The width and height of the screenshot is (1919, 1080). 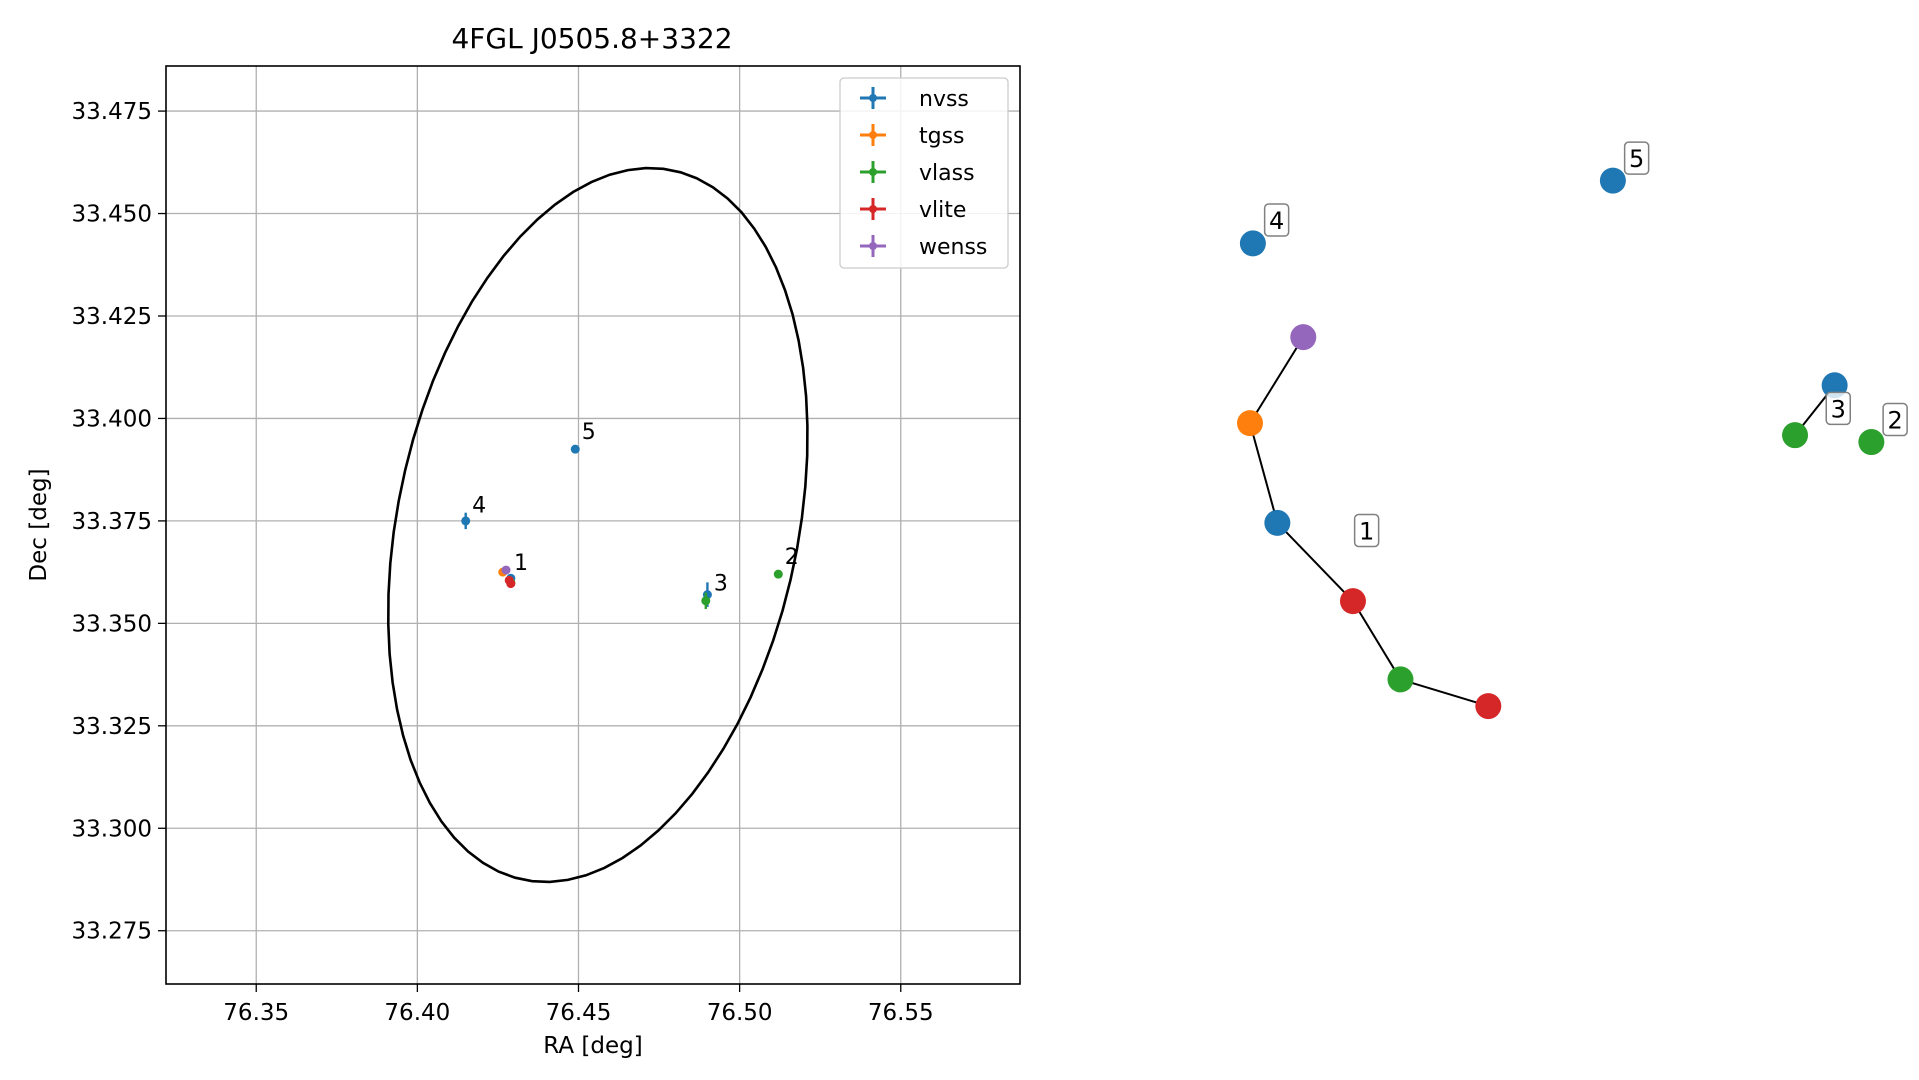 What do you see at coordinates (521, 563) in the screenshot?
I see `point-annotation: 1` at bounding box center [521, 563].